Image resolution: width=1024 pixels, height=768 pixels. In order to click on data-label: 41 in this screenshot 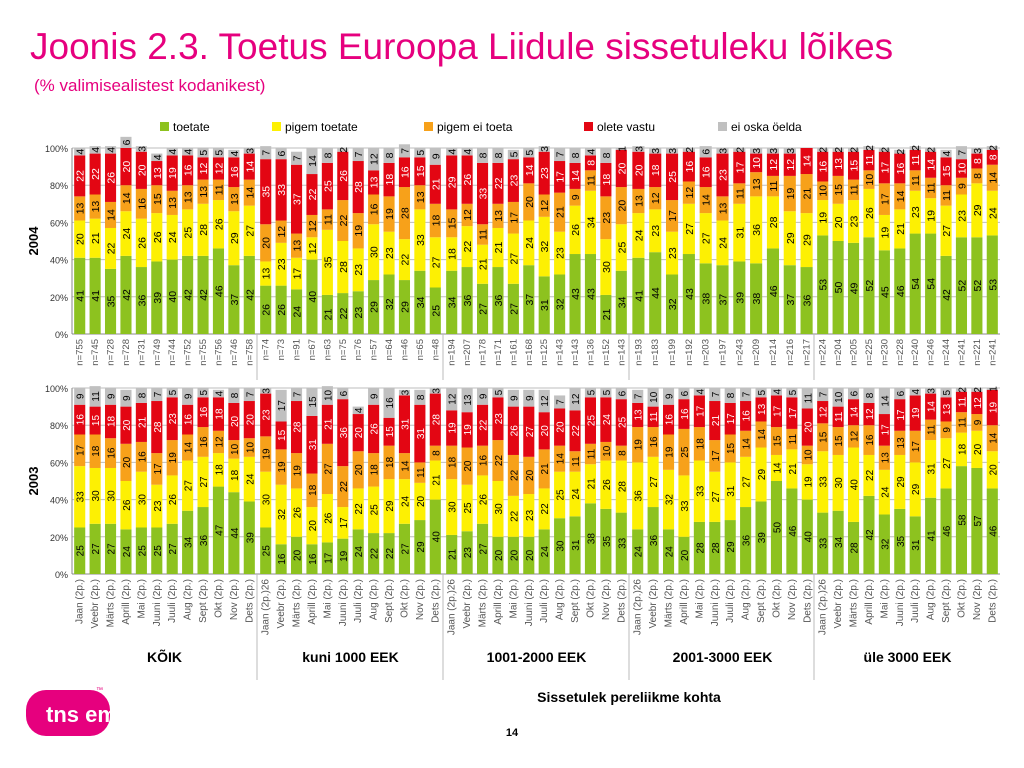, I will do `click(81, 296)`.